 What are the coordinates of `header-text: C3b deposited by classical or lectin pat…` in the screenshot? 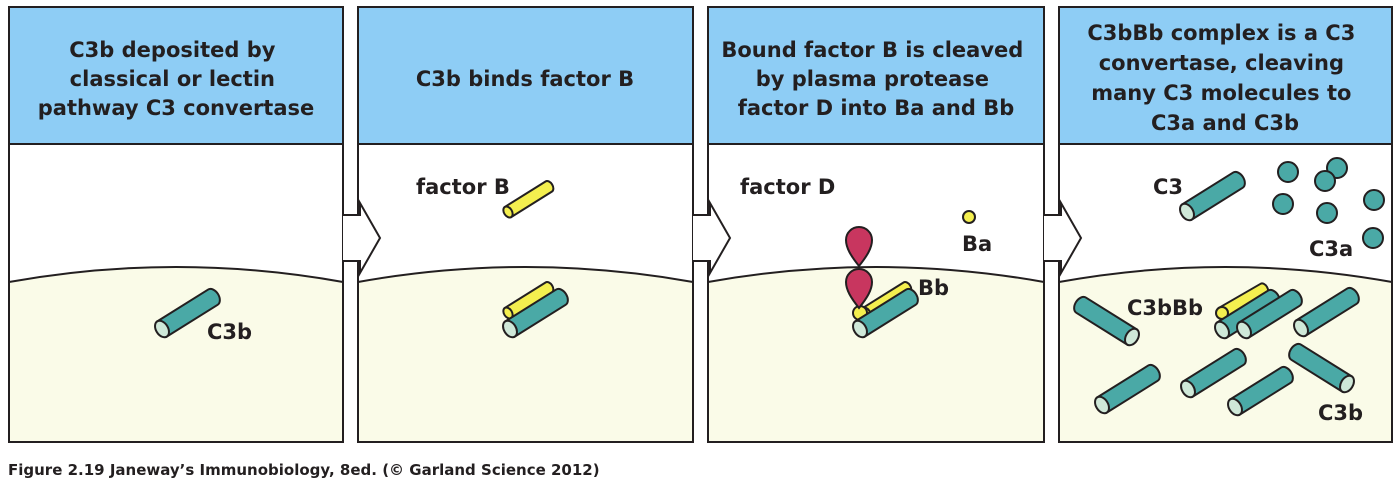 It's located at (176, 79).